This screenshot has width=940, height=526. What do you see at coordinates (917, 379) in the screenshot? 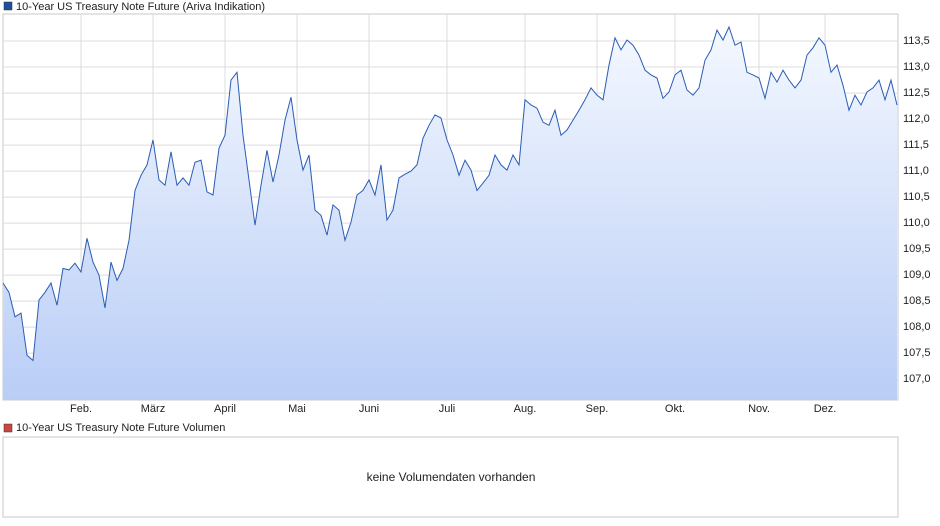
I see `y-tick-label: 107,0` at bounding box center [917, 379].